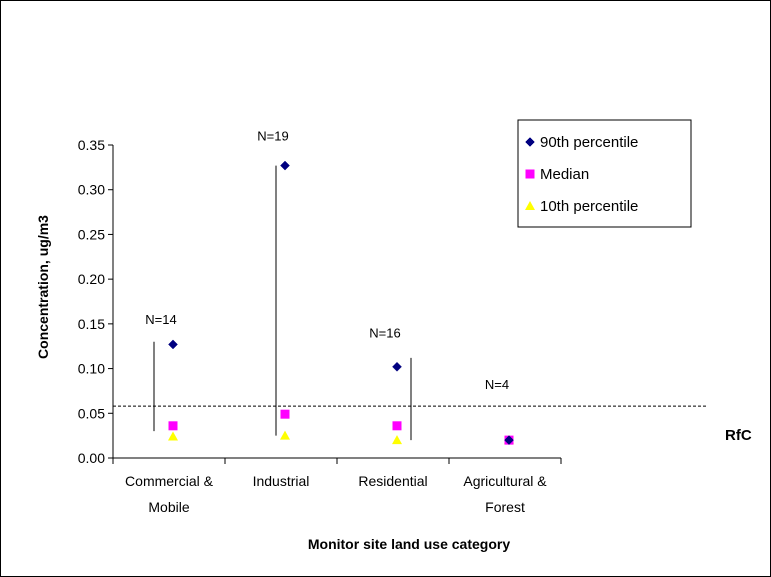  Describe the element at coordinates (589, 142) in the screenshot. I see `legend-entry: 90th percentile` at that location.